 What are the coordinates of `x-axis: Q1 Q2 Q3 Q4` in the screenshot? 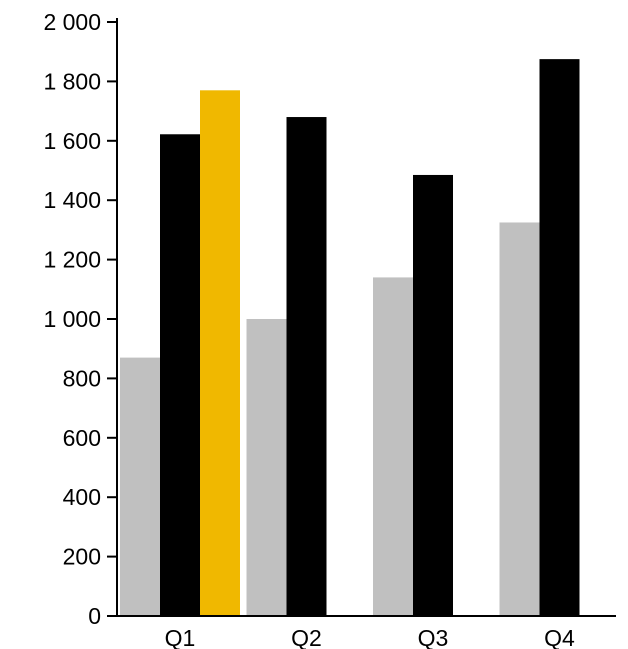 It's located at (366, 632).